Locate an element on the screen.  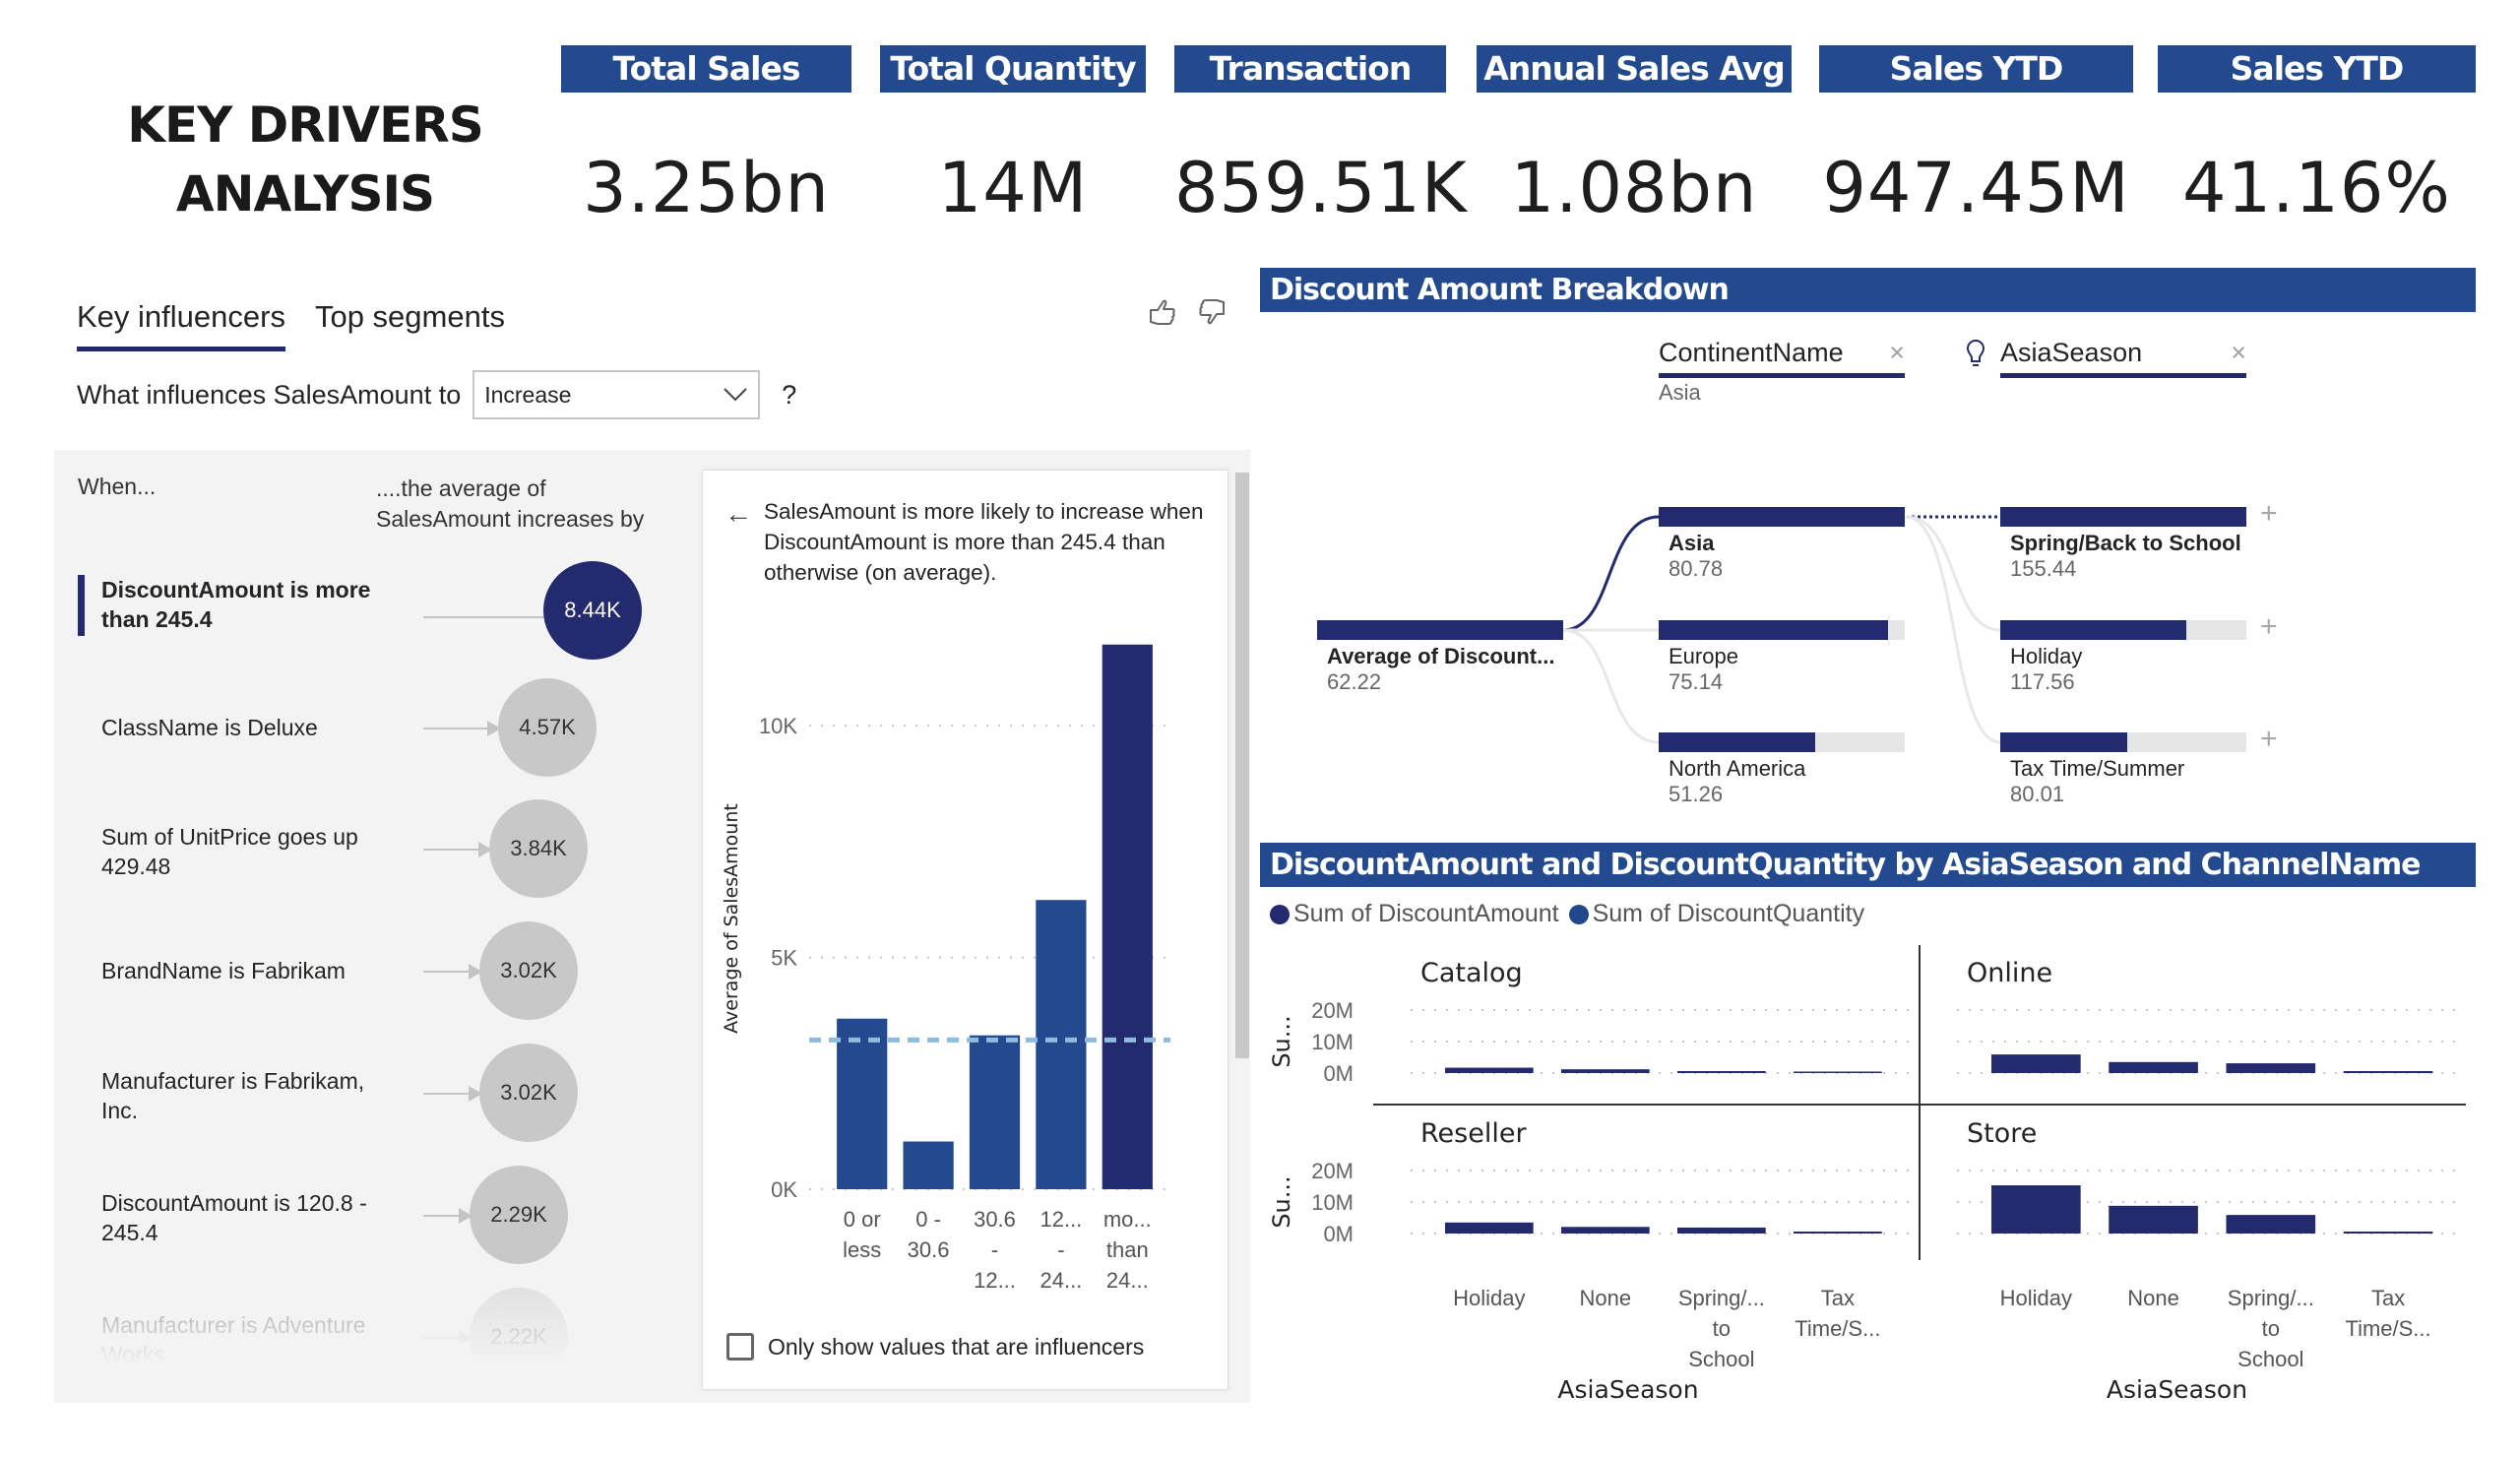
influence-bubble: 3.84K is located at coordinates (538, 848).